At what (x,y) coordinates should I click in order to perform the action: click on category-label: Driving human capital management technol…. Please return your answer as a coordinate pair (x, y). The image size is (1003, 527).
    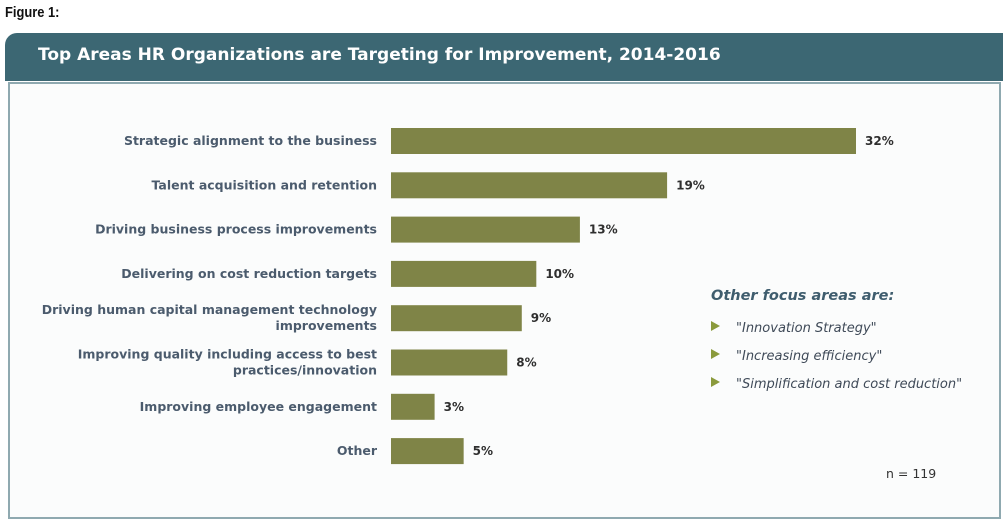
    Looking at the image, I should click on (209, 309).